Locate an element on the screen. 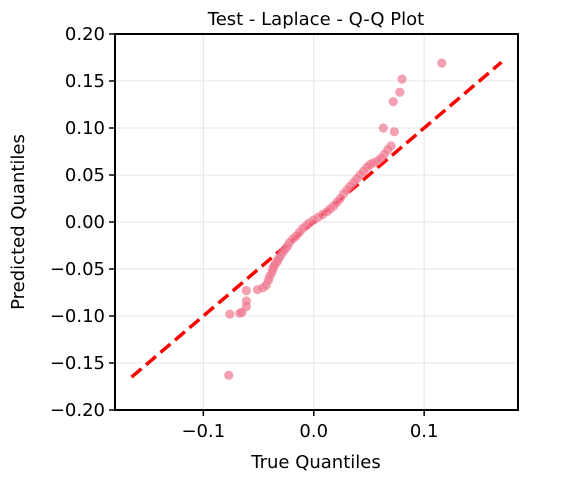 This screenshot has height=493, width=571. y-tick-label: 0.05 is located at coordinates (85, 175).